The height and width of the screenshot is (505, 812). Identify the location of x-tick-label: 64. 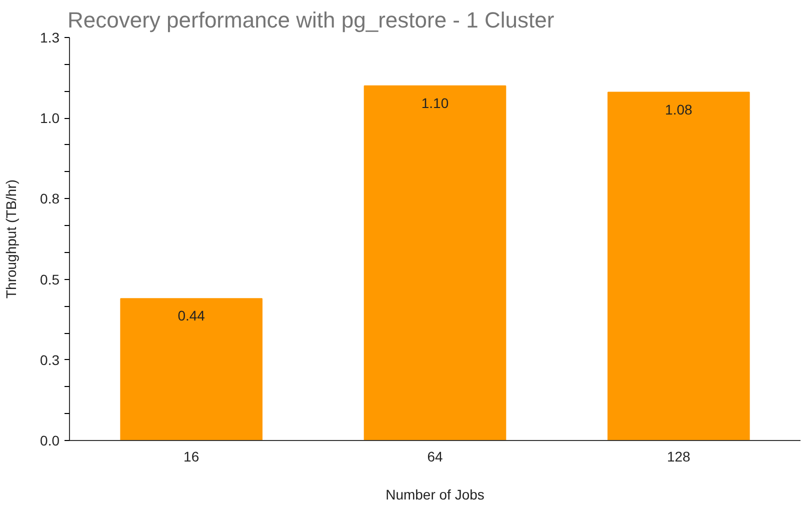
(435, 456).